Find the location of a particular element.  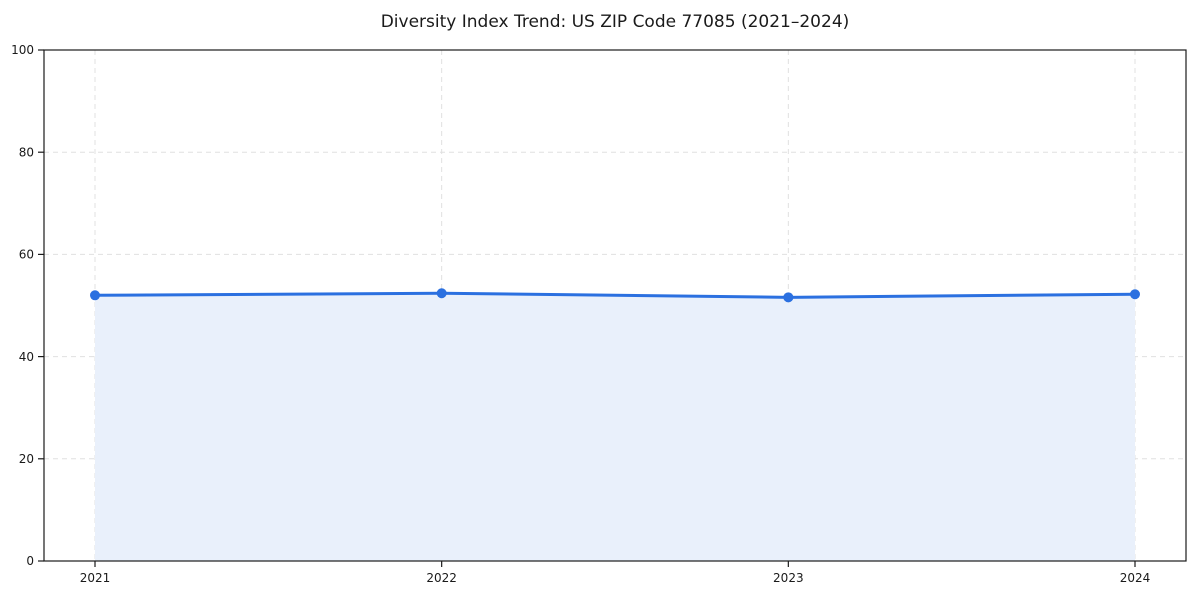

y-tick-label-80: 80 is located at coordinates (26, 152).